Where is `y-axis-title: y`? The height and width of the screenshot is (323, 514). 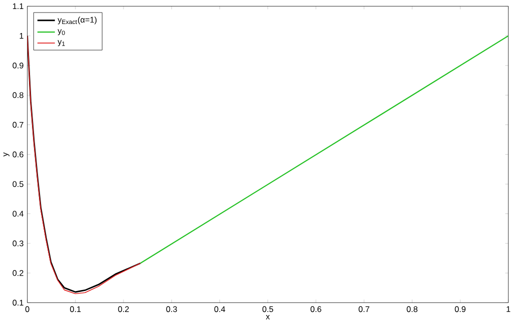
y-axis-title: y is located at coordinates (6, 154).